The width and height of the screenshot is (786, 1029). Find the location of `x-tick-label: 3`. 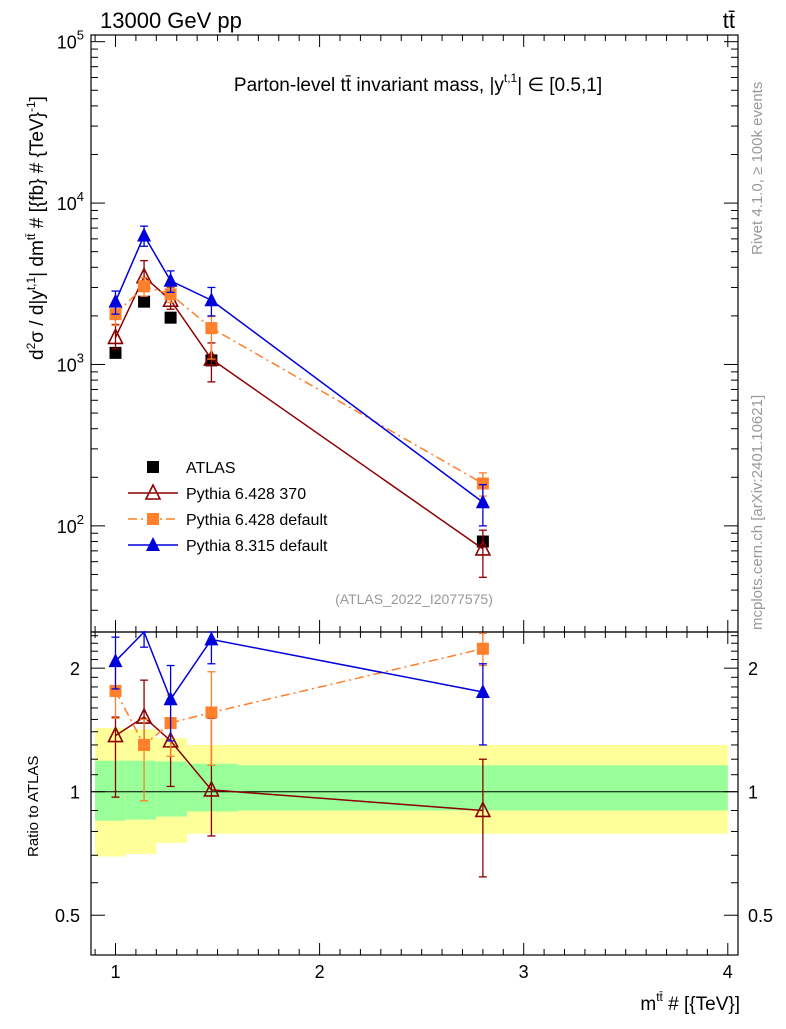

x-tick-label: 3 is located at coordinates (524, 972).